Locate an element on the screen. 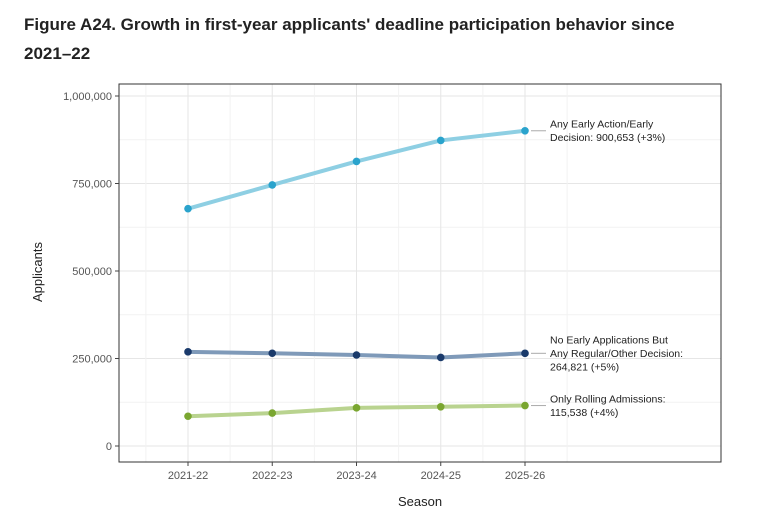  series-end-label: 115,538 (+4%) is located at coordinates (584, 413).